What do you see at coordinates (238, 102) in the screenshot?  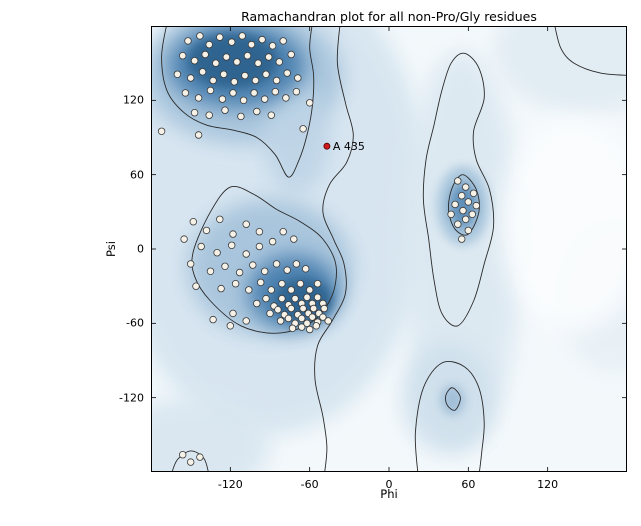 I see `contour-line-beta-region` at bounding box center [238, 102].